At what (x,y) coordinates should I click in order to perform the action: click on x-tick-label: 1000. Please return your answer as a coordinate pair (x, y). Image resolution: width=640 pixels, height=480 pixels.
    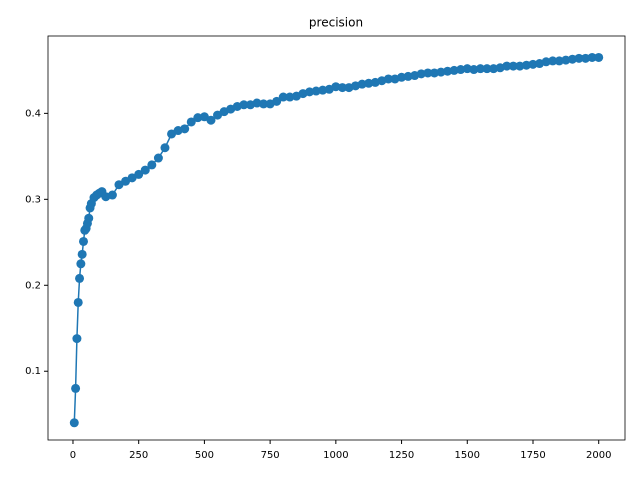
    Looking at the image, I should click on (335, 455).